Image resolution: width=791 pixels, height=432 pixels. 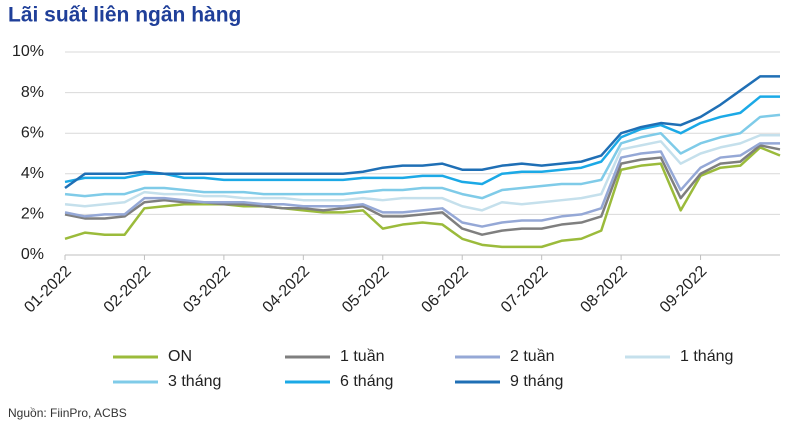 What do you see at coordinates (32, 132) in the screenshot?
I see `y-tick-label: 6%` at bounding box center [32, 132].